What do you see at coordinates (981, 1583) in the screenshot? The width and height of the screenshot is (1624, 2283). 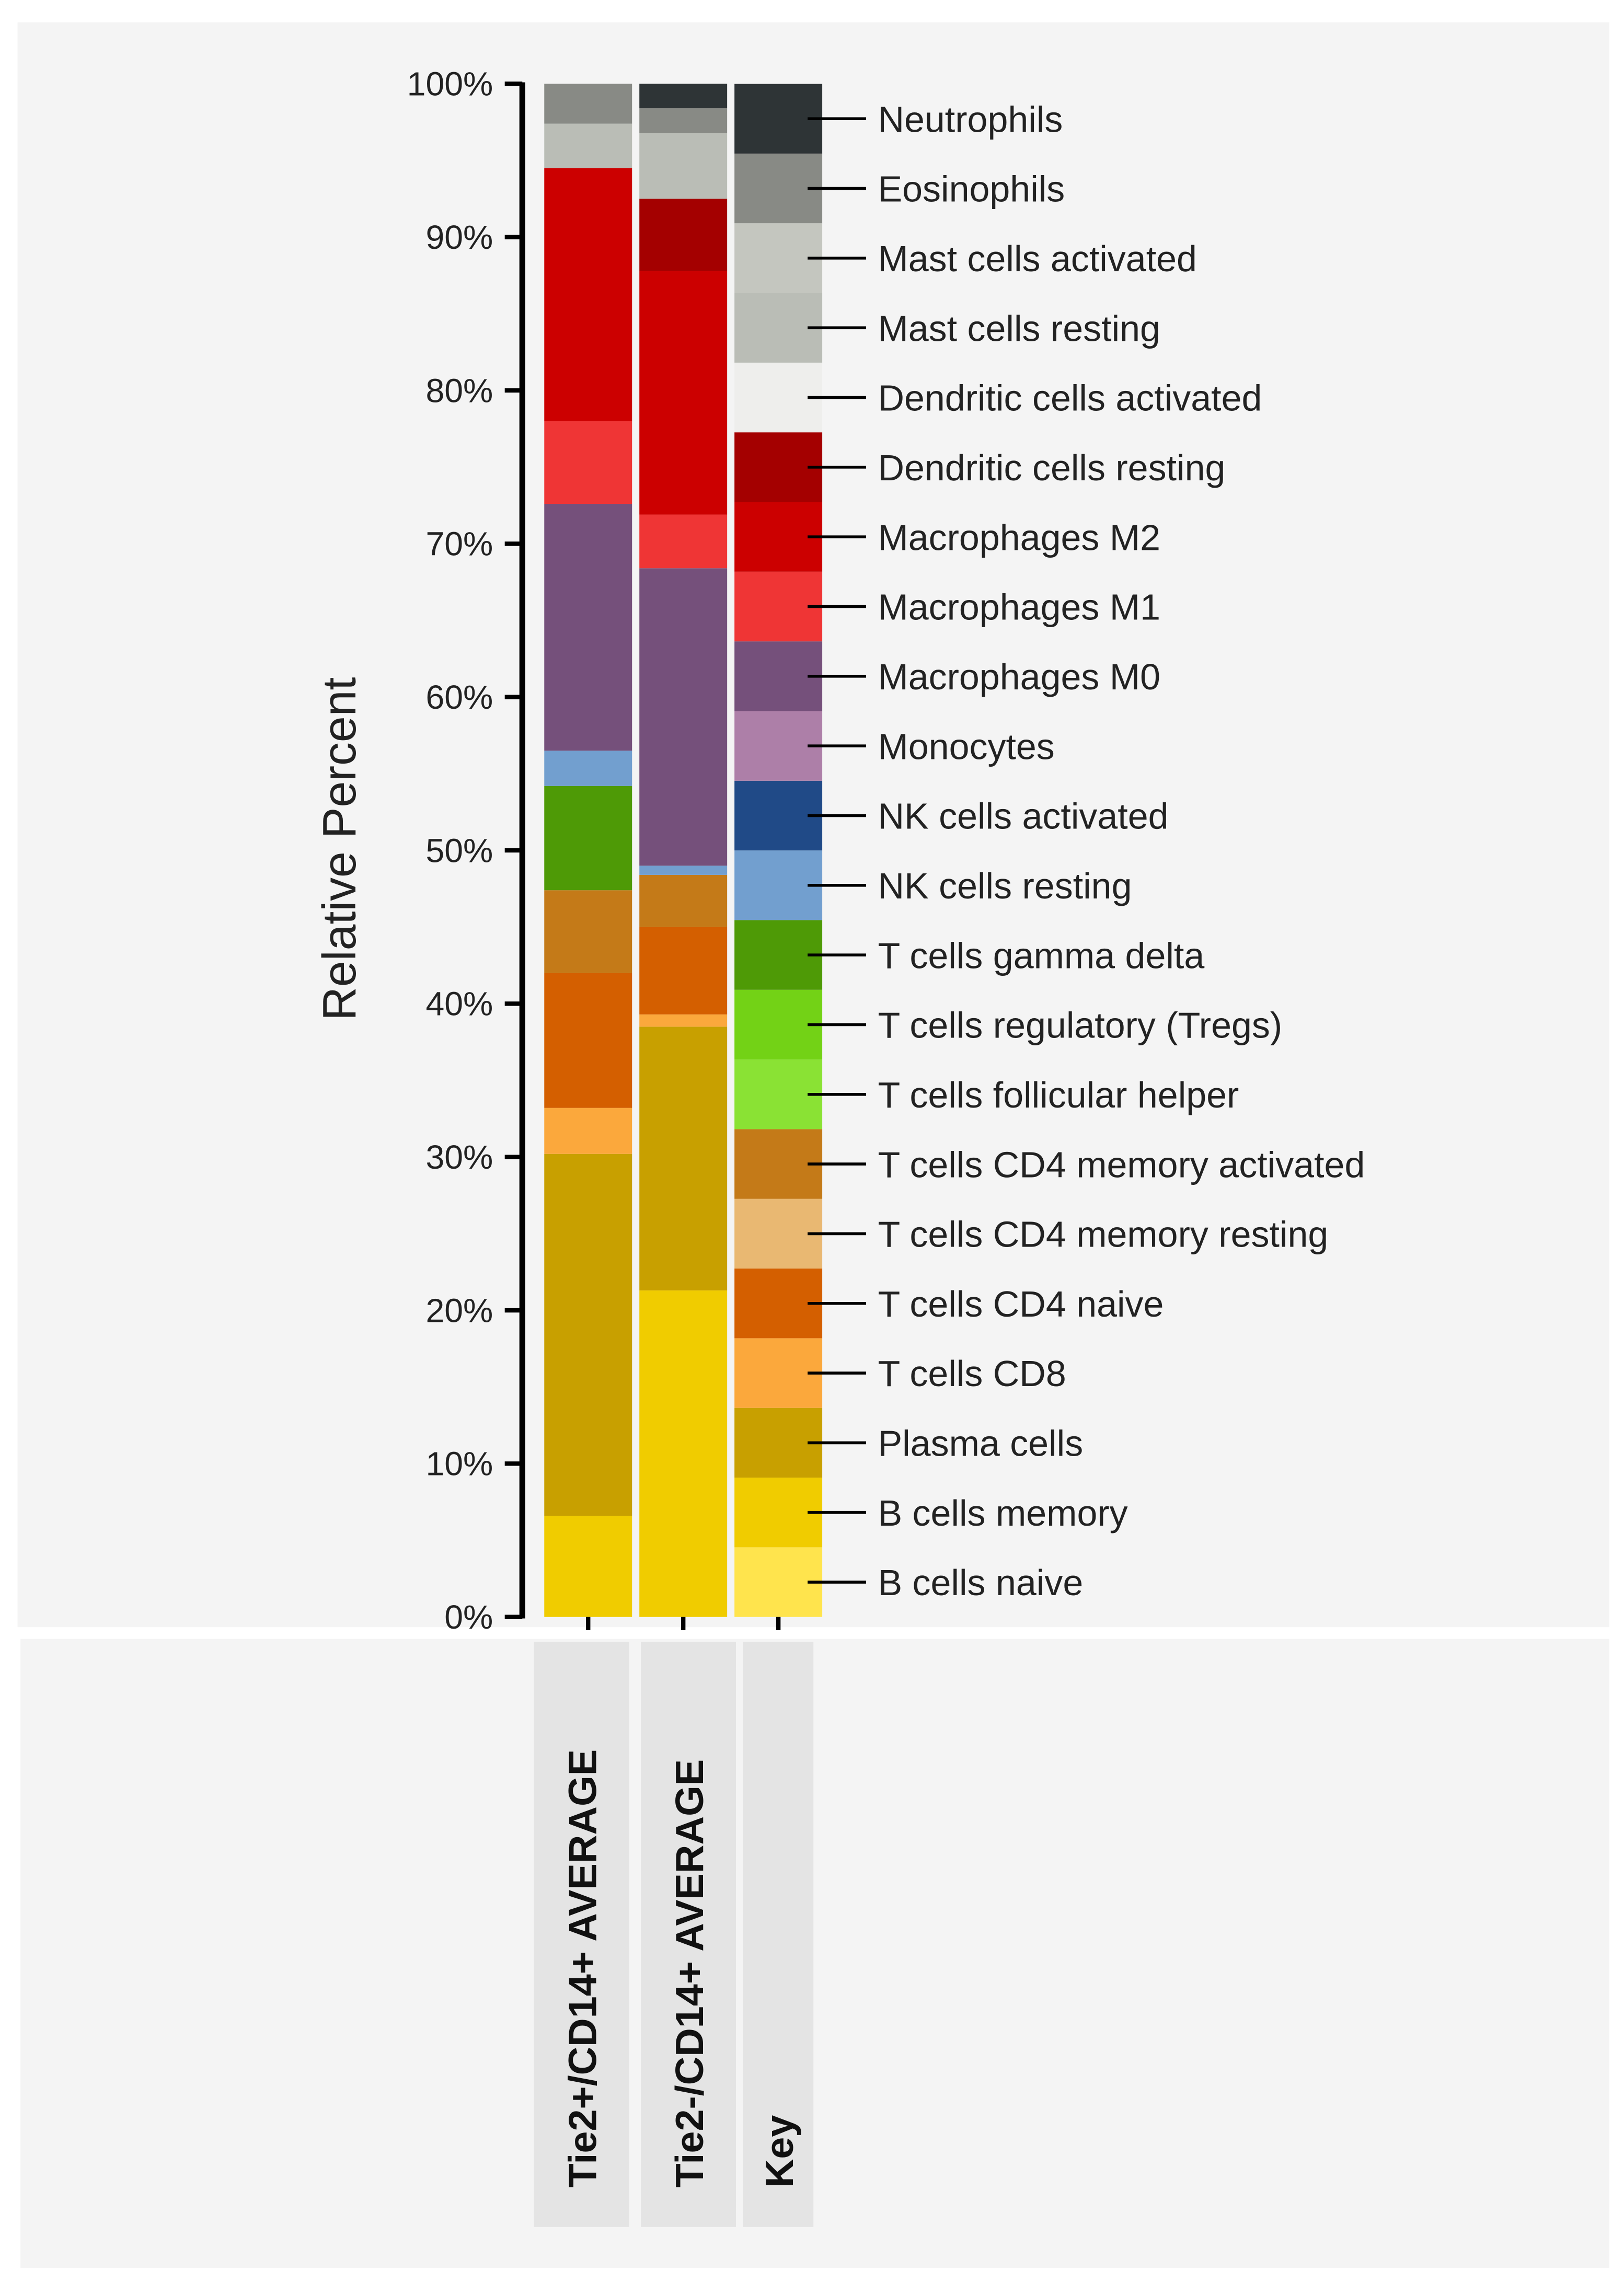 I see `legend-label: B cells naive` at bounding box center [981, 1583].